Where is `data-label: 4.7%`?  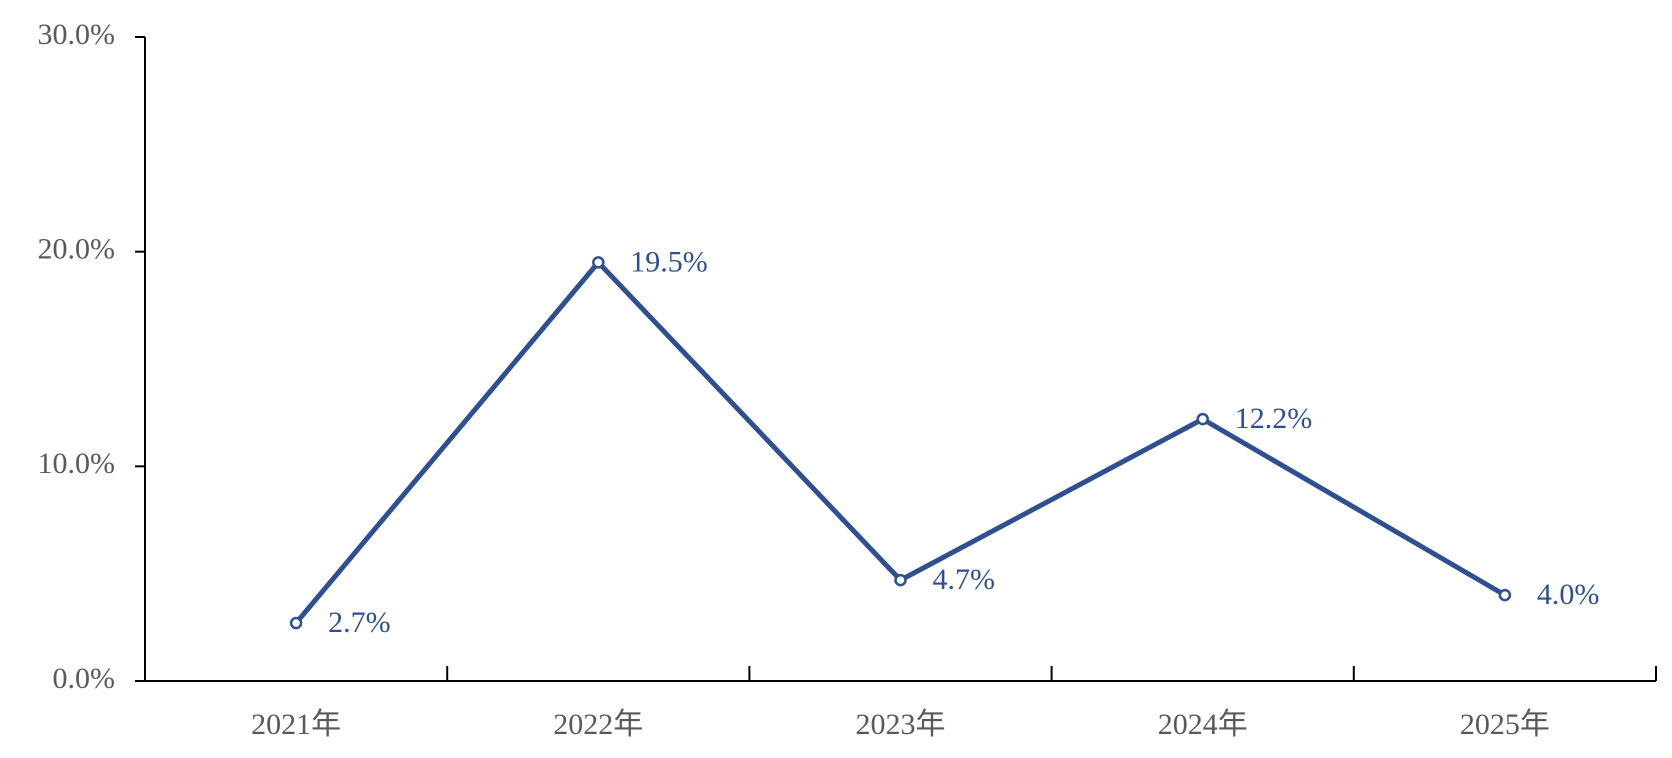
data-label: 4.7% is located at coordinates (964, 579).